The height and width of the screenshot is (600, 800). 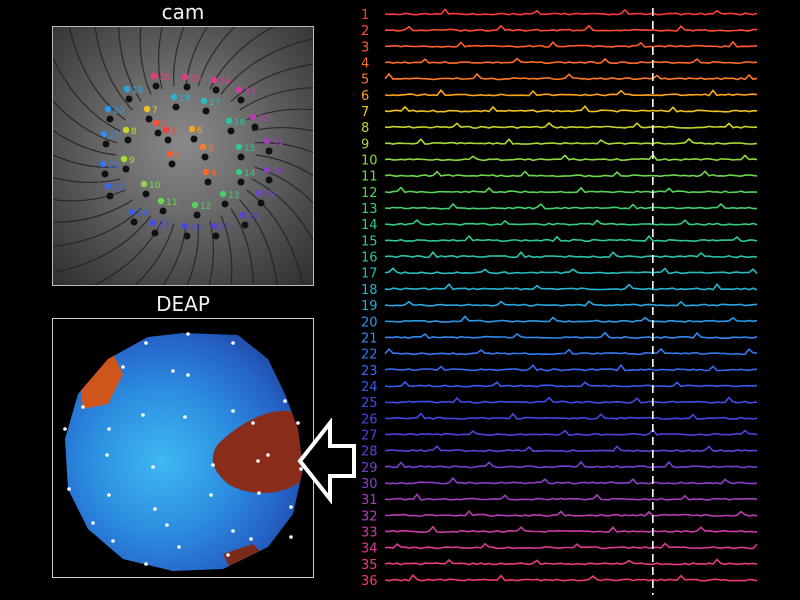 What do you see at coordinates (164, 125) in the screenshot?
I see `cam-electrode-label-2: 2` at bounding box center [164, 125].